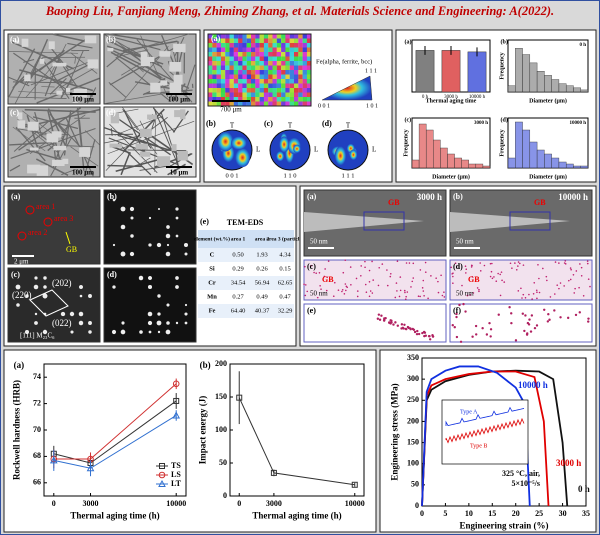 This screenshot has height=535, width=600. I want to click on label: Rockwell hardness (HRB), so click(17, 430).